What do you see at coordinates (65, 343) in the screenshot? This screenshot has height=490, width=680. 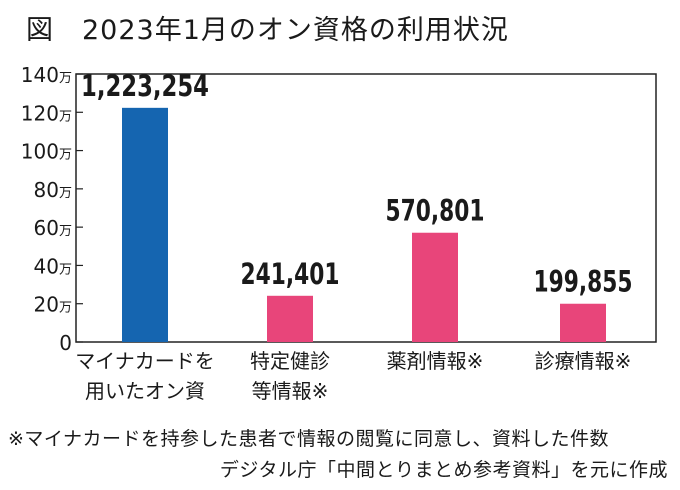 I see `y-tick-label: 0` at bounding box center [65, 343].